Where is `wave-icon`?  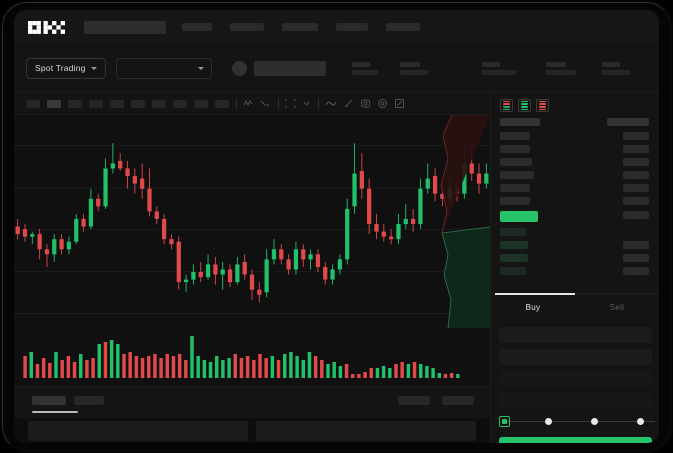
wave-icon is located at coordinates (331, 103).